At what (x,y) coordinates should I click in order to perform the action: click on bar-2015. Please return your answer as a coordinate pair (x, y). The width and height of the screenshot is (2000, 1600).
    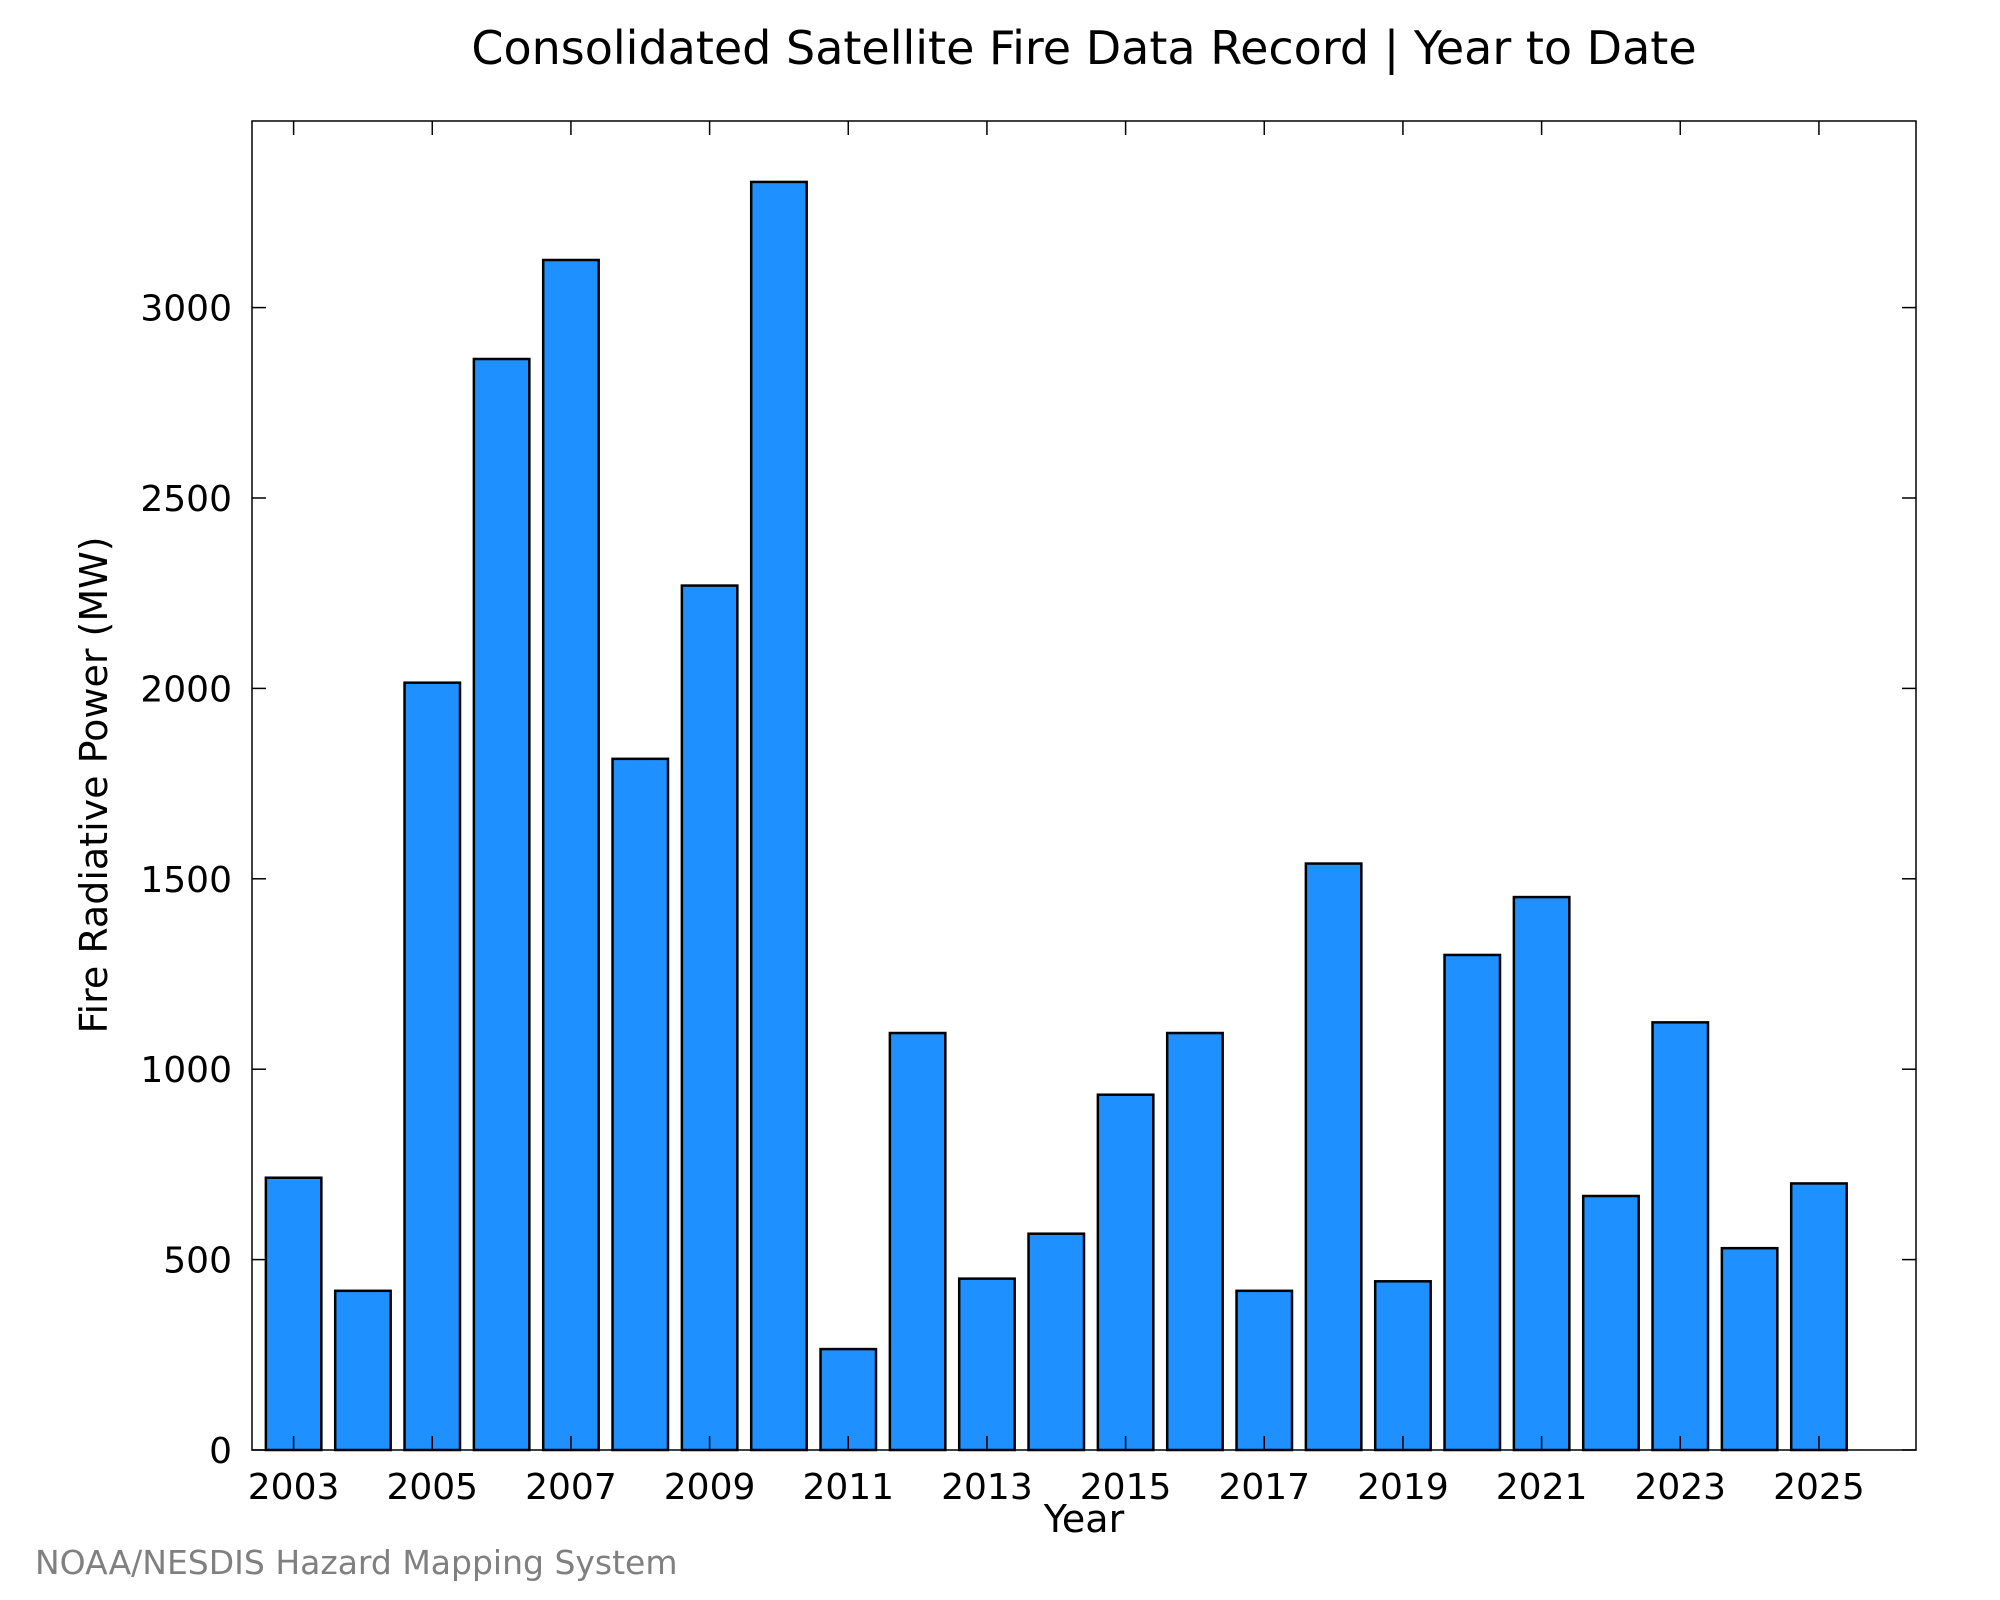
    Looking at the image, I should click on (1125, 1272).